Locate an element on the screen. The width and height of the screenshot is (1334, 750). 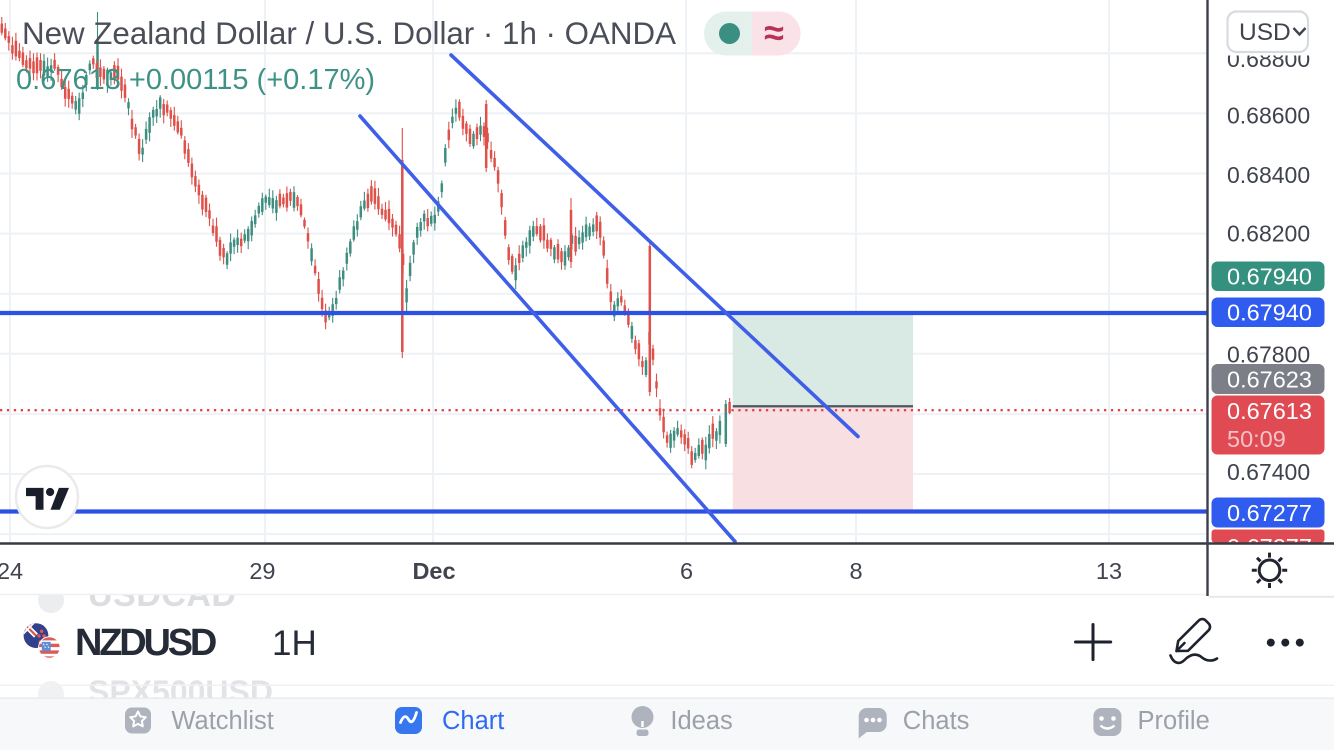
svg-text: 8 is located at coordinates (855, 571).